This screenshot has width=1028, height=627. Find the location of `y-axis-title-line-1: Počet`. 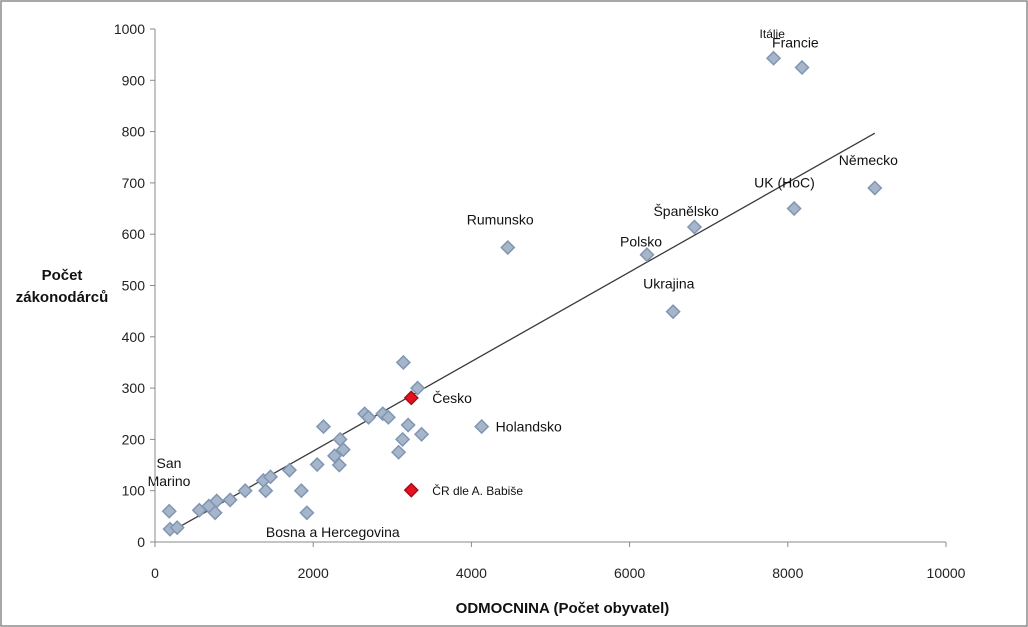

y-axis-title-line-1: Počet is located at coordinates (62, 275).